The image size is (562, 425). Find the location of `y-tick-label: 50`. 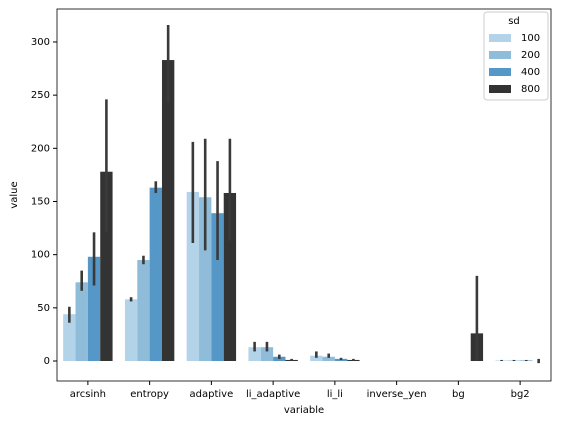

y-tick-label: 50 is located at coordinates (43, 308).